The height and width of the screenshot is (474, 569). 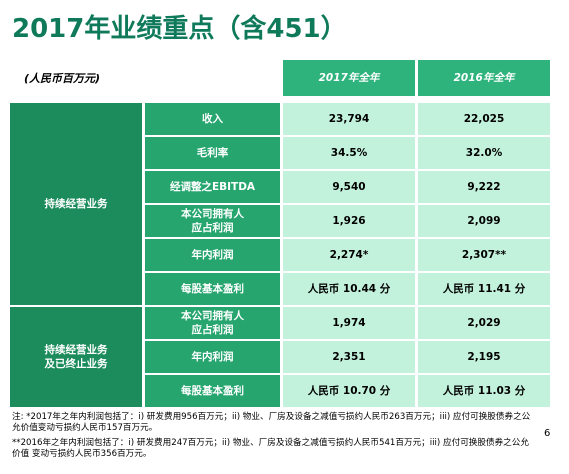 What do you see at coordinates (349, 391) in the screenshot?
I see `value-cell: 人民币 10.70 分` at bounding box center [349, 391].